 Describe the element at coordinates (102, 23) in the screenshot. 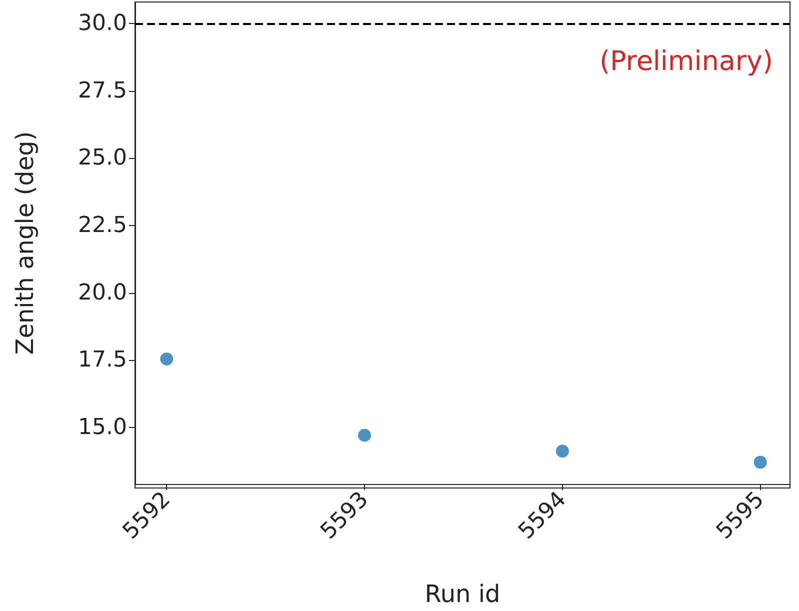

I see `y-tick-label: 30.0` at that location.